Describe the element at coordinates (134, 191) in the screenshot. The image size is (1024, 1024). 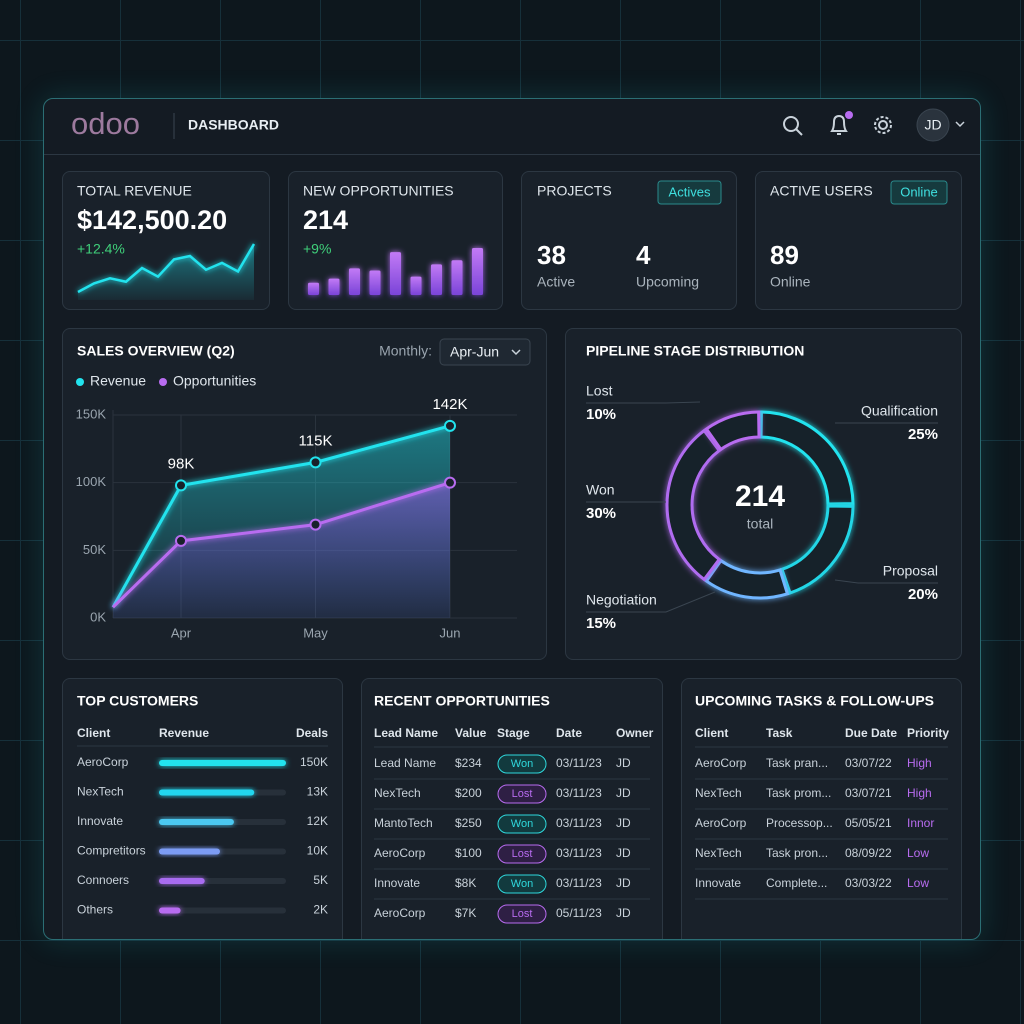
I see `kpi-label: TOTAL REVENUE` at that location.